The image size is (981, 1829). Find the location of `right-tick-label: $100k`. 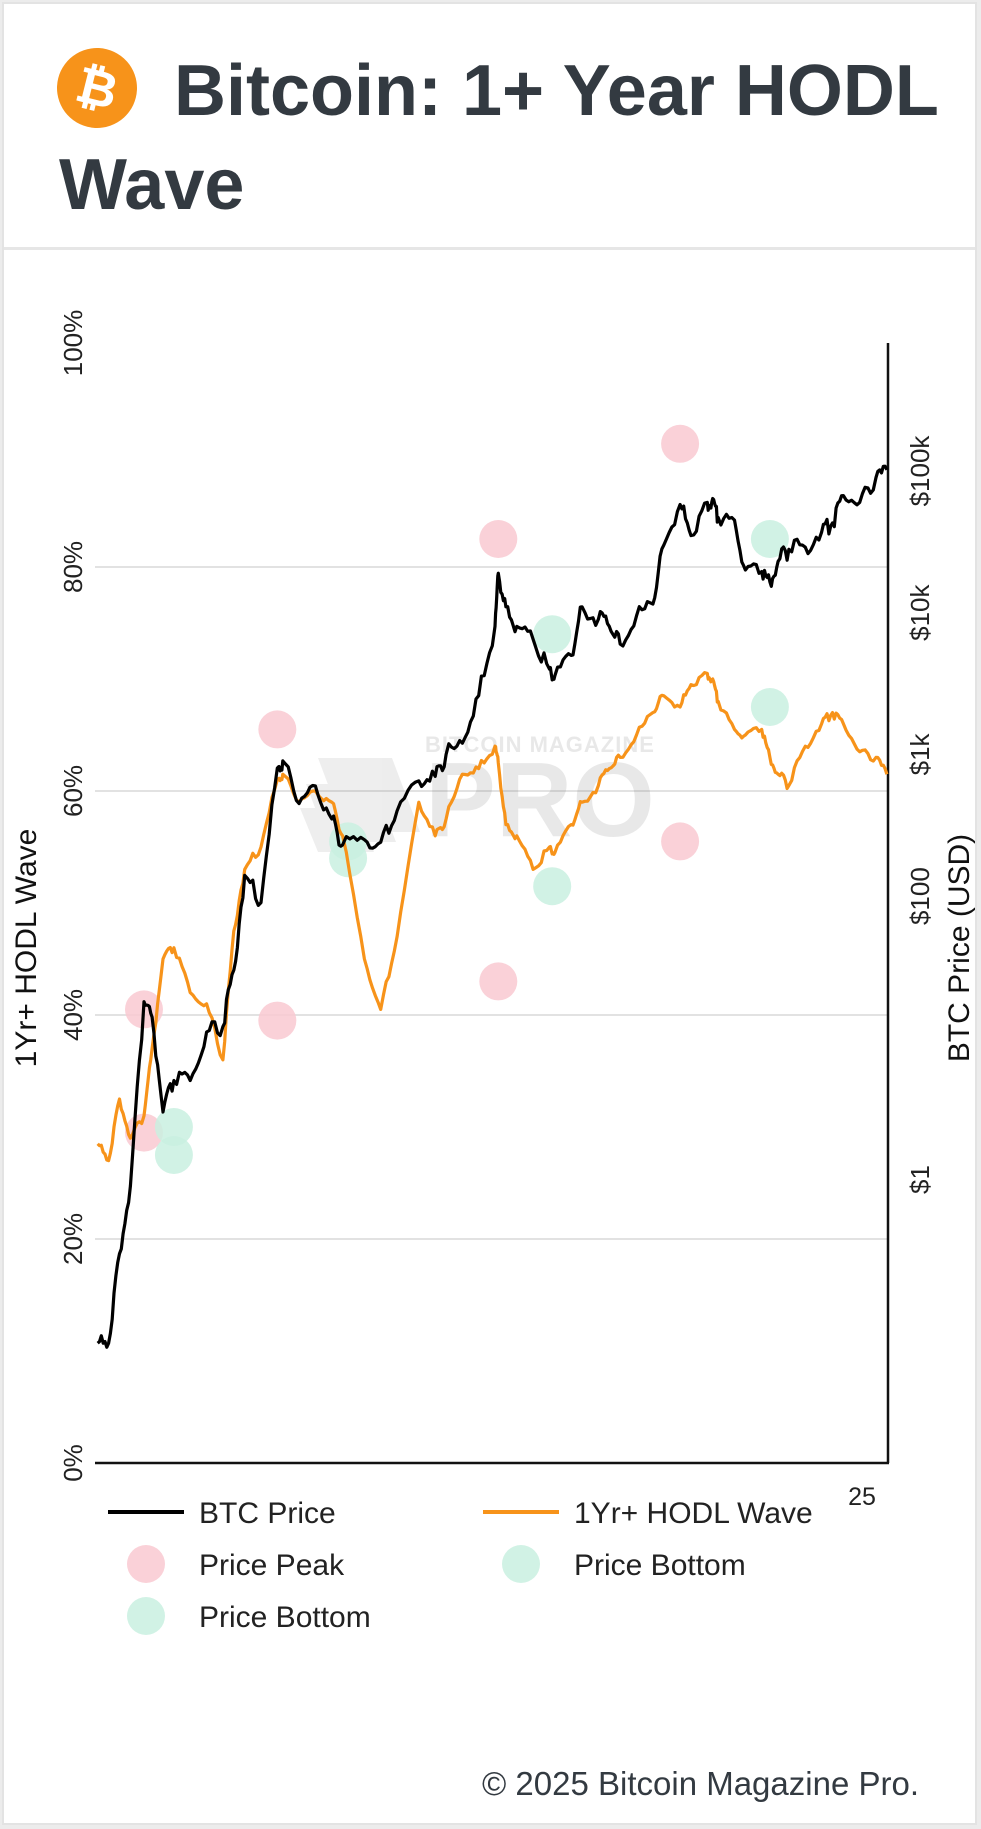

right-tick-label: $100k is located at coordinates (920, 471).